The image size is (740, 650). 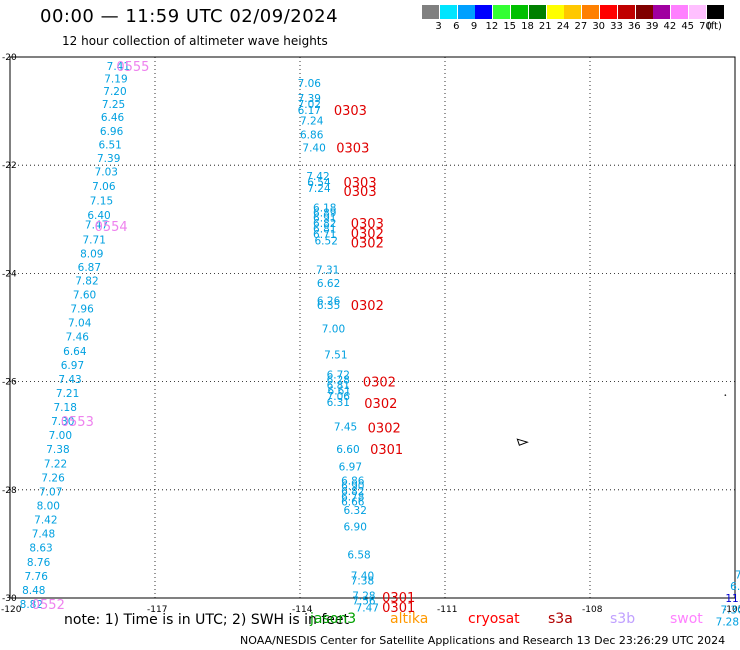 What do you see at coordinates (616, 26) in the screenshot?
I see `legend-label: 33` at bounding box center [616, 26].